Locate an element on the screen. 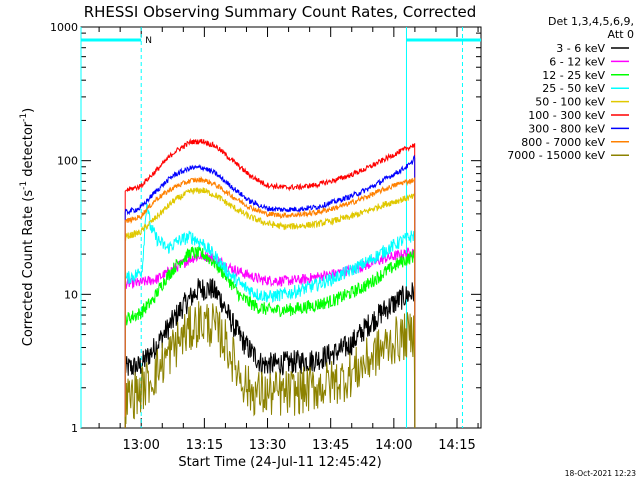 The width and height of the screenshot is (640, 480). y-tick-label: 10 is located at coordinates (71, 294).